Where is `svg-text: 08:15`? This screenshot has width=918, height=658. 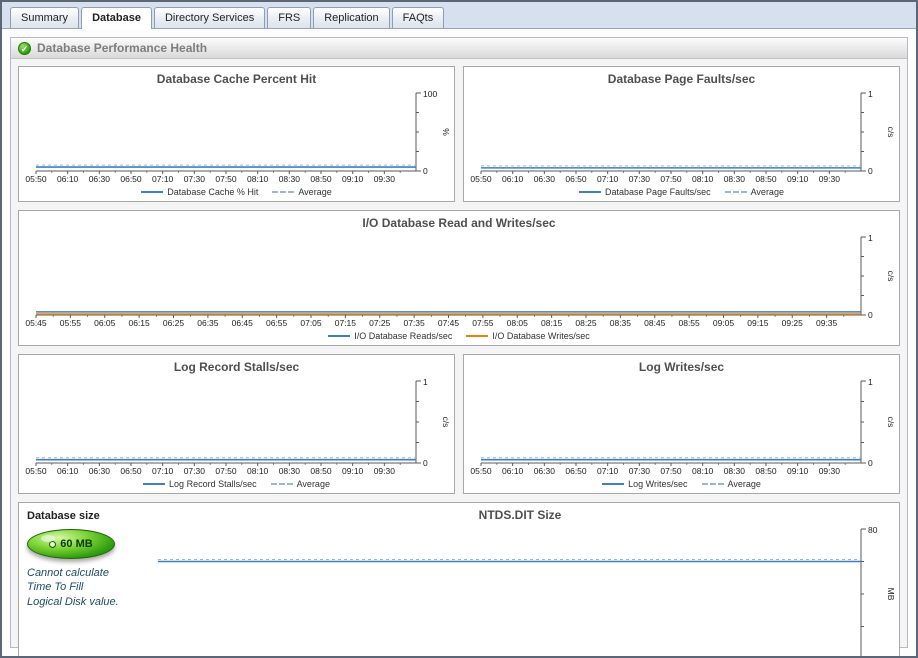
svg-text: 08:15 is located at coordinates (552, 323).